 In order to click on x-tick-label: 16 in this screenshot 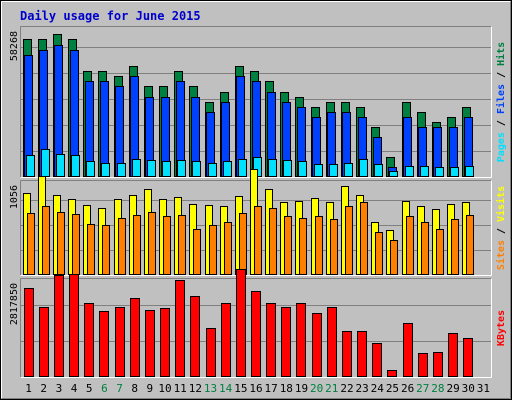, I will do `click(255, 388)`.